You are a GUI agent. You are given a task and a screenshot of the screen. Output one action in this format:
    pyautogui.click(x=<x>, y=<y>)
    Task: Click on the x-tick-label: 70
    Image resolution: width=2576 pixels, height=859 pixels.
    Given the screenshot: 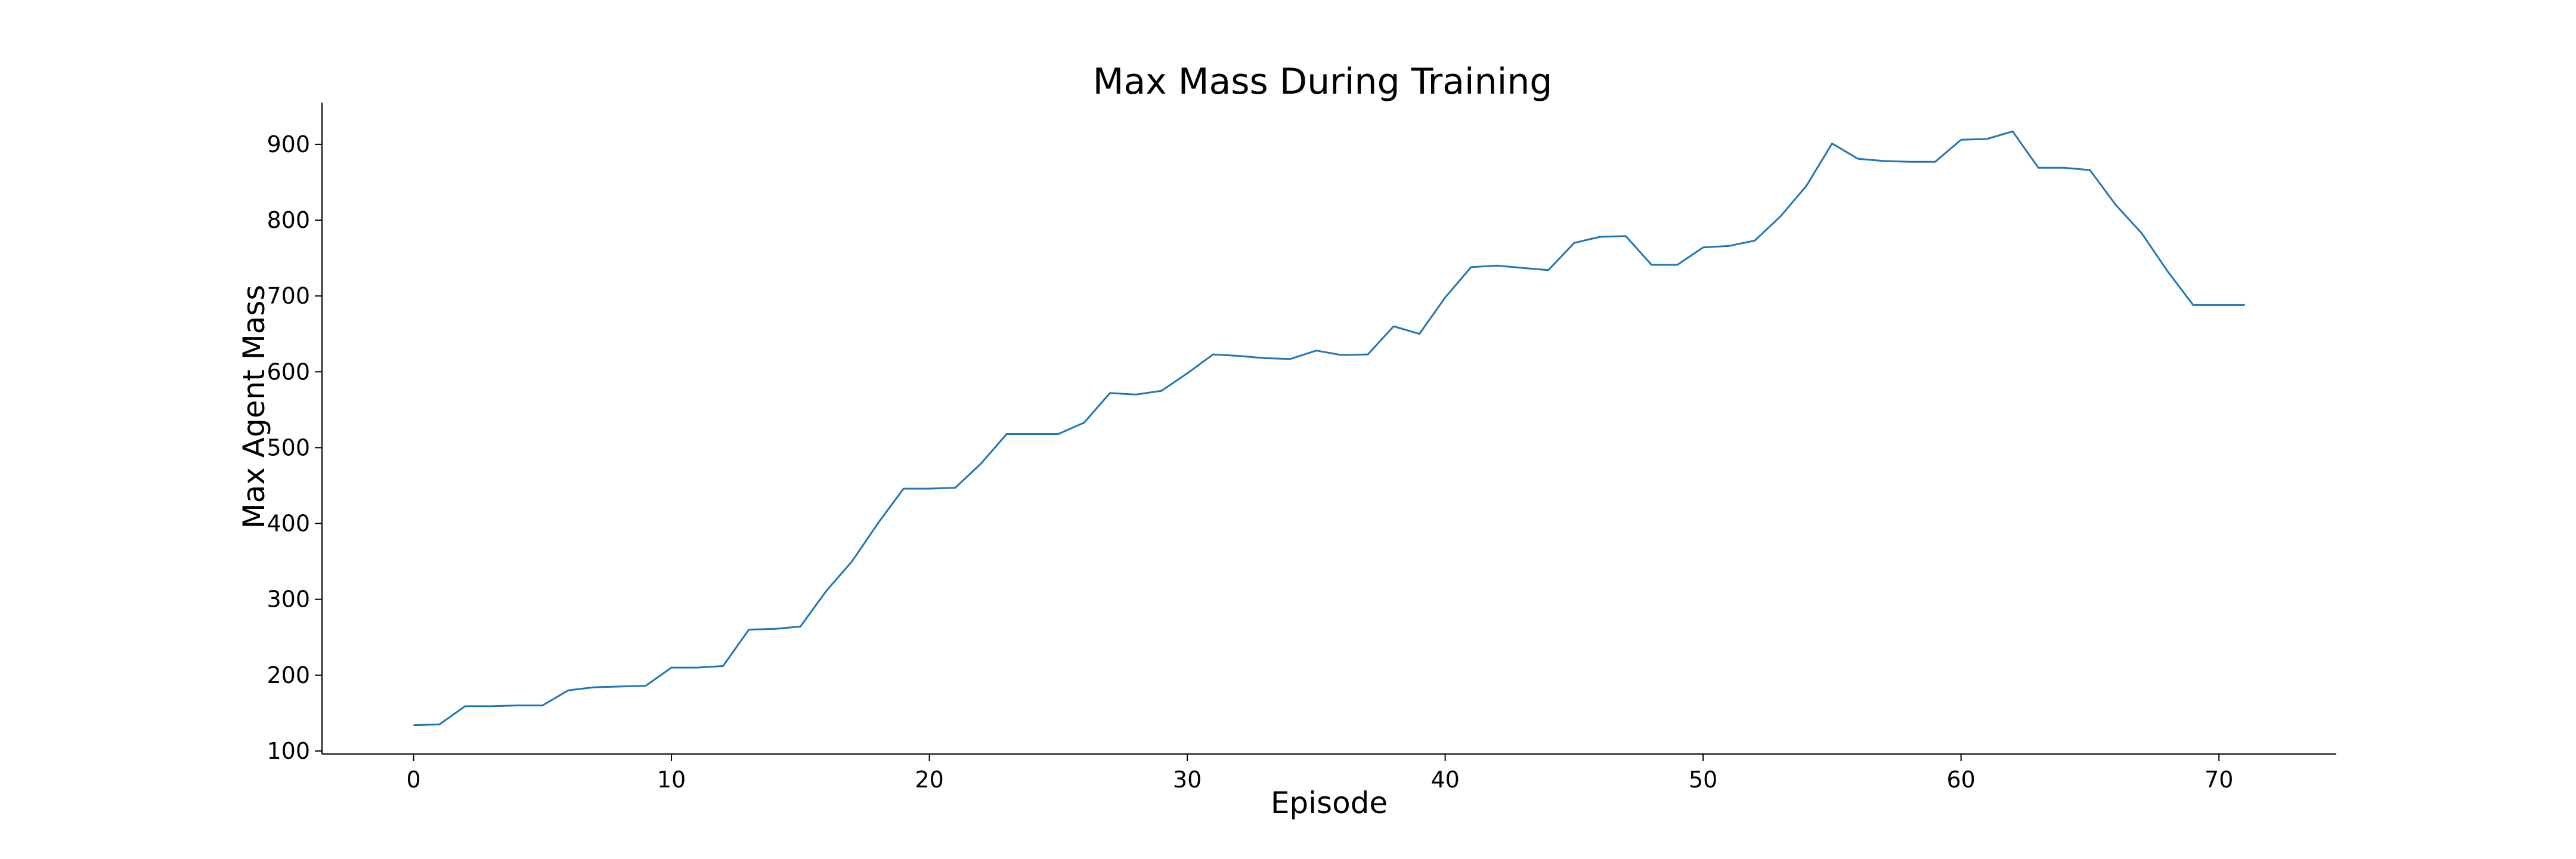 What is the action you would take?
    pyautogui.click(x=2219, y=780)
    